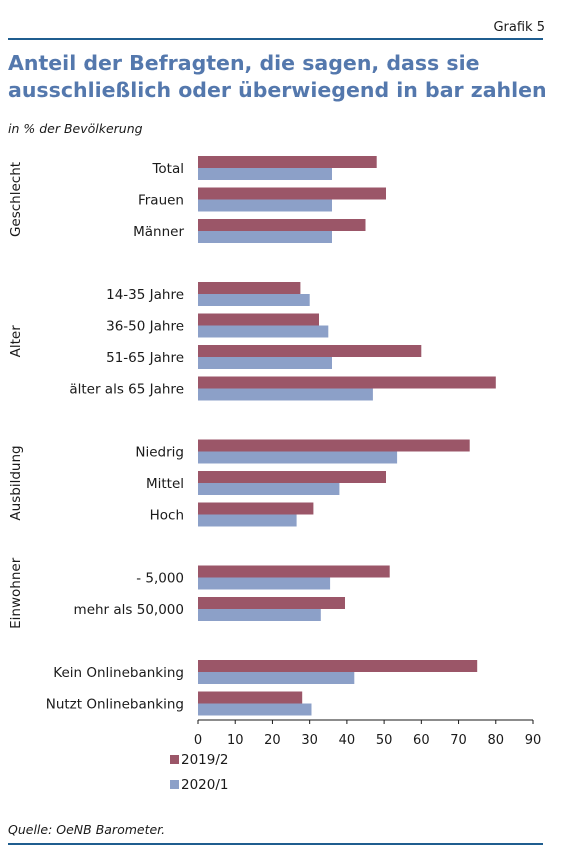 This screenshot has height=847, width=563. I want to click on legend-label: 2020/1, so click(205, 785).